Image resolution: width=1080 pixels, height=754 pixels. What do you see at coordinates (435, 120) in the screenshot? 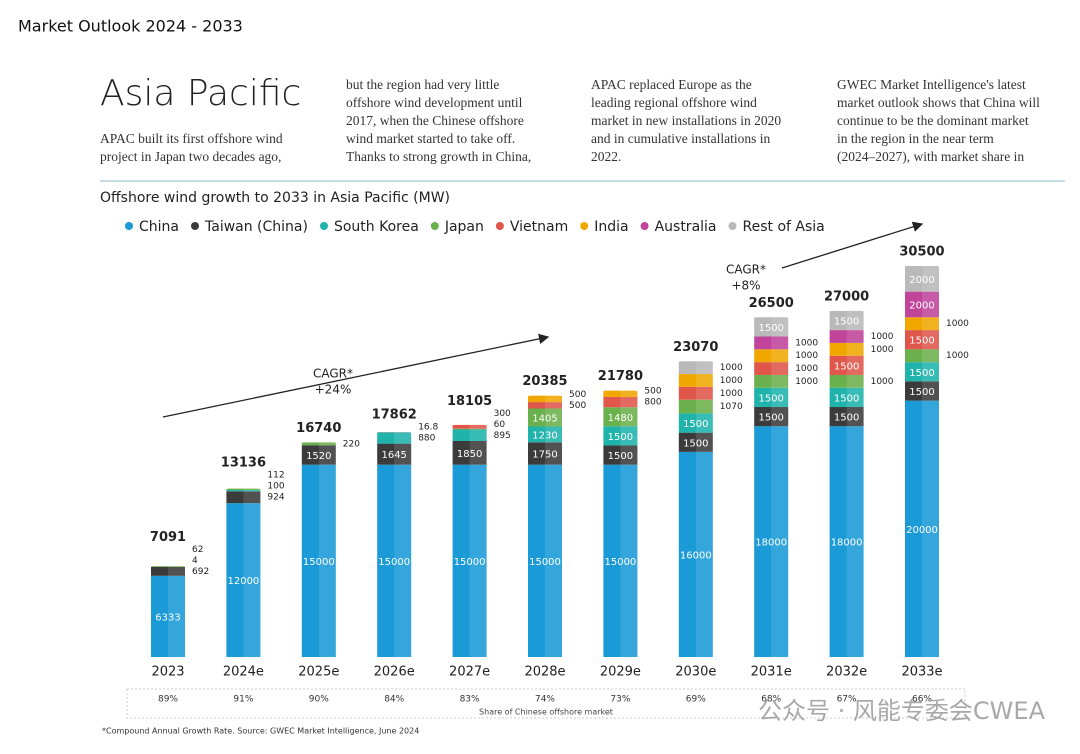
I see `paragraph-line: 2017, when the Chinese offshore` at bounding box center [435, 120].